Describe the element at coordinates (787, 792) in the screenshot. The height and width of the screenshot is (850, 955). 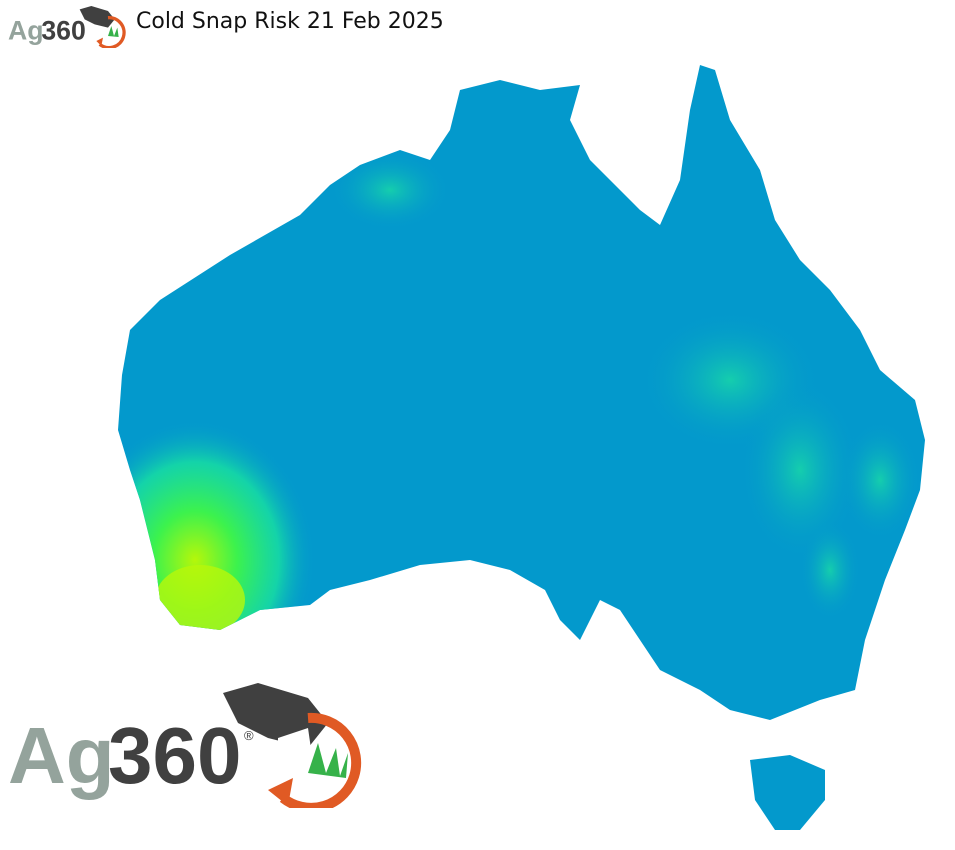
I see `tasmania` at that location.